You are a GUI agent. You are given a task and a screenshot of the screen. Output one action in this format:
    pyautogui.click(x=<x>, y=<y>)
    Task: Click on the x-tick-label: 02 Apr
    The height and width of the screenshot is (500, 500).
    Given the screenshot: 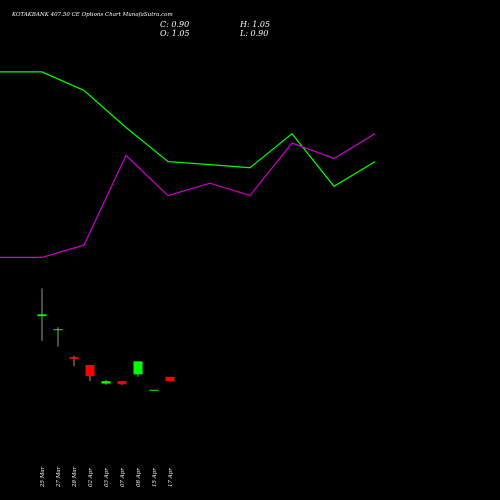 What is the action you would take?
    pyautogui.click(x=91, y=477)
    